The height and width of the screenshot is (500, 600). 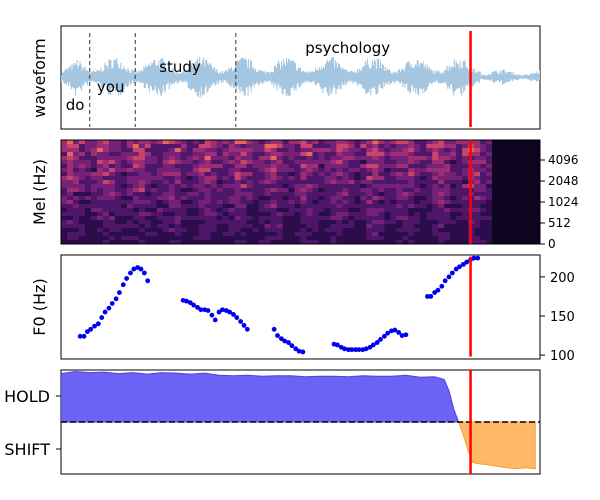 I want to click on word-label: psychology, so click(x=347, y=48).